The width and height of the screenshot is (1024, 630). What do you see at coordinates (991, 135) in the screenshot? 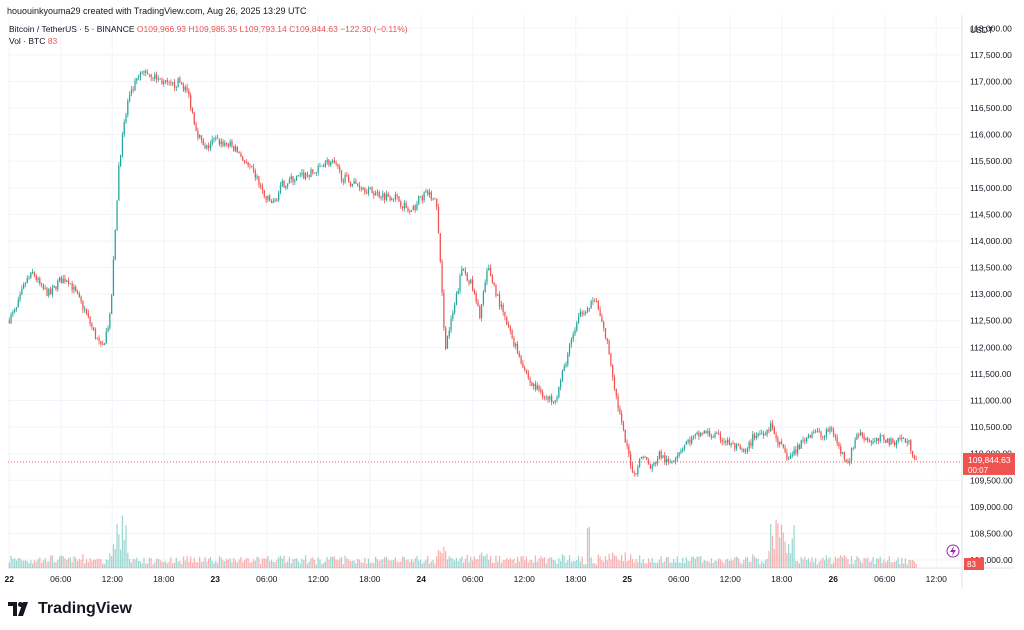
I see `price-tick-label: 116,000.00` at bounding box center [991, 135].